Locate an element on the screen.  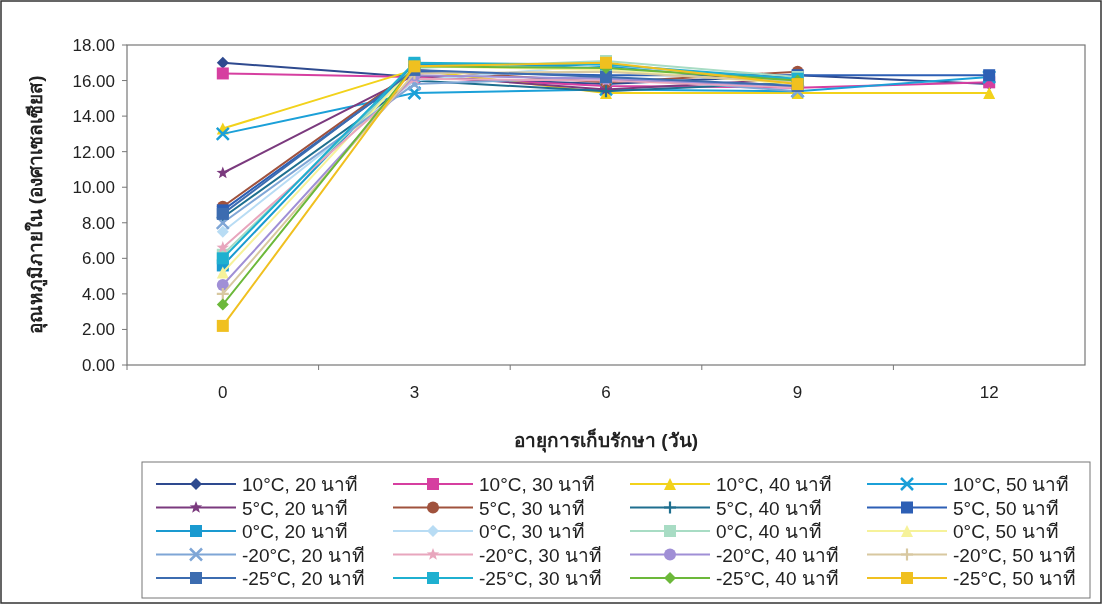
y-tick-label: 18.00 is located at coordinates (93, 45).